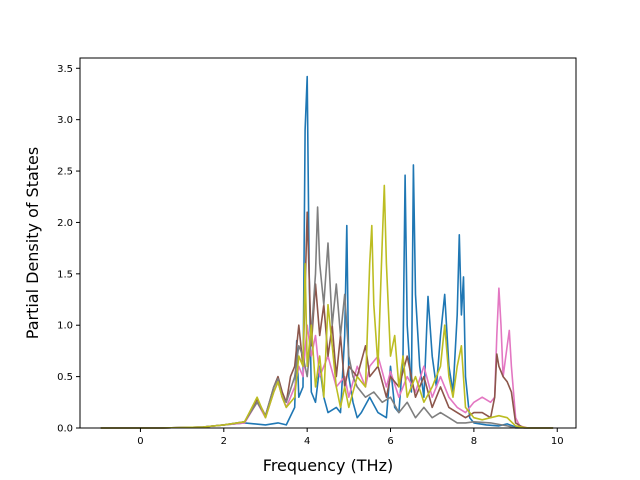  I want to click on y-tick-label: 2.5, so click(65, 172).